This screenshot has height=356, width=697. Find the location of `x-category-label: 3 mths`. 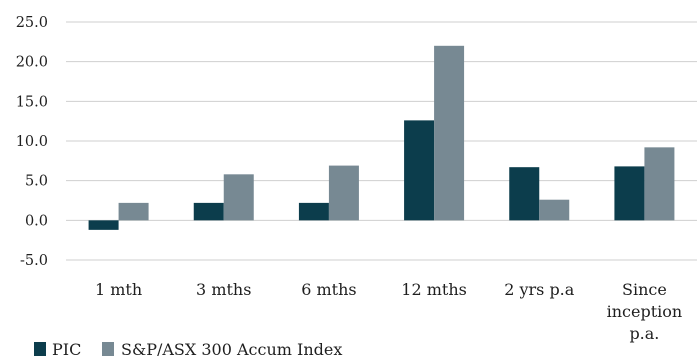

x-category-label: 3 mths is located at coordinates (223, 289).